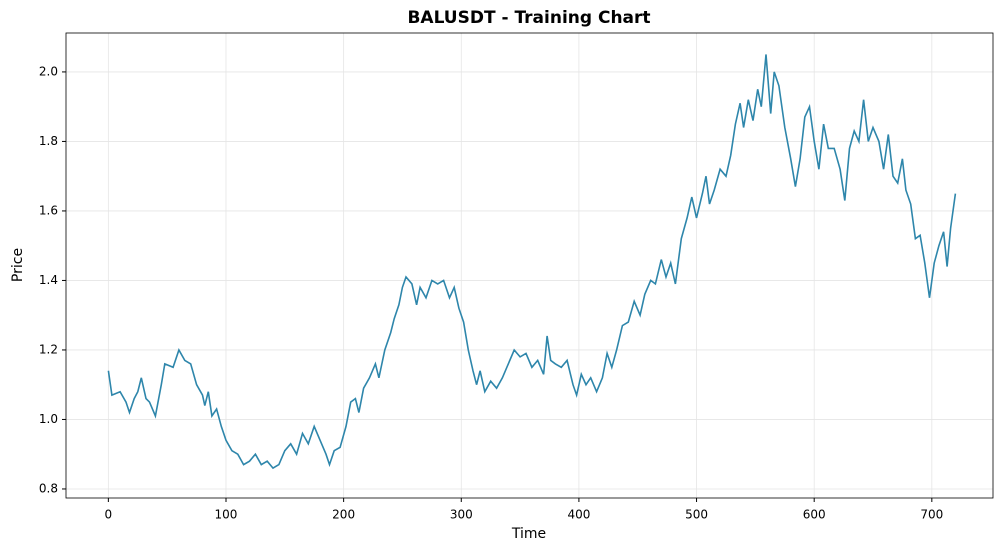 This screenshot has height=556, width=1005. I want to click on x-tick-label: 500, so click(696, 515).